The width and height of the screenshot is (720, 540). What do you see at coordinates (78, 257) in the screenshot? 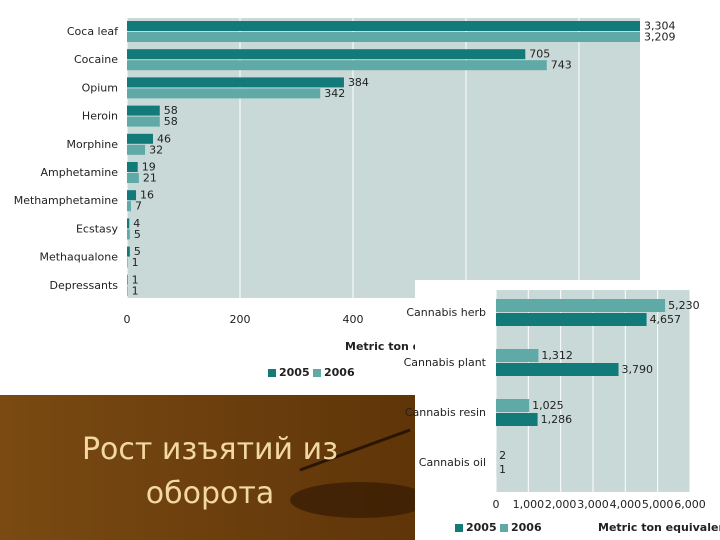
I see `category-label: Methaqualone` at bounding box center [78, 257].